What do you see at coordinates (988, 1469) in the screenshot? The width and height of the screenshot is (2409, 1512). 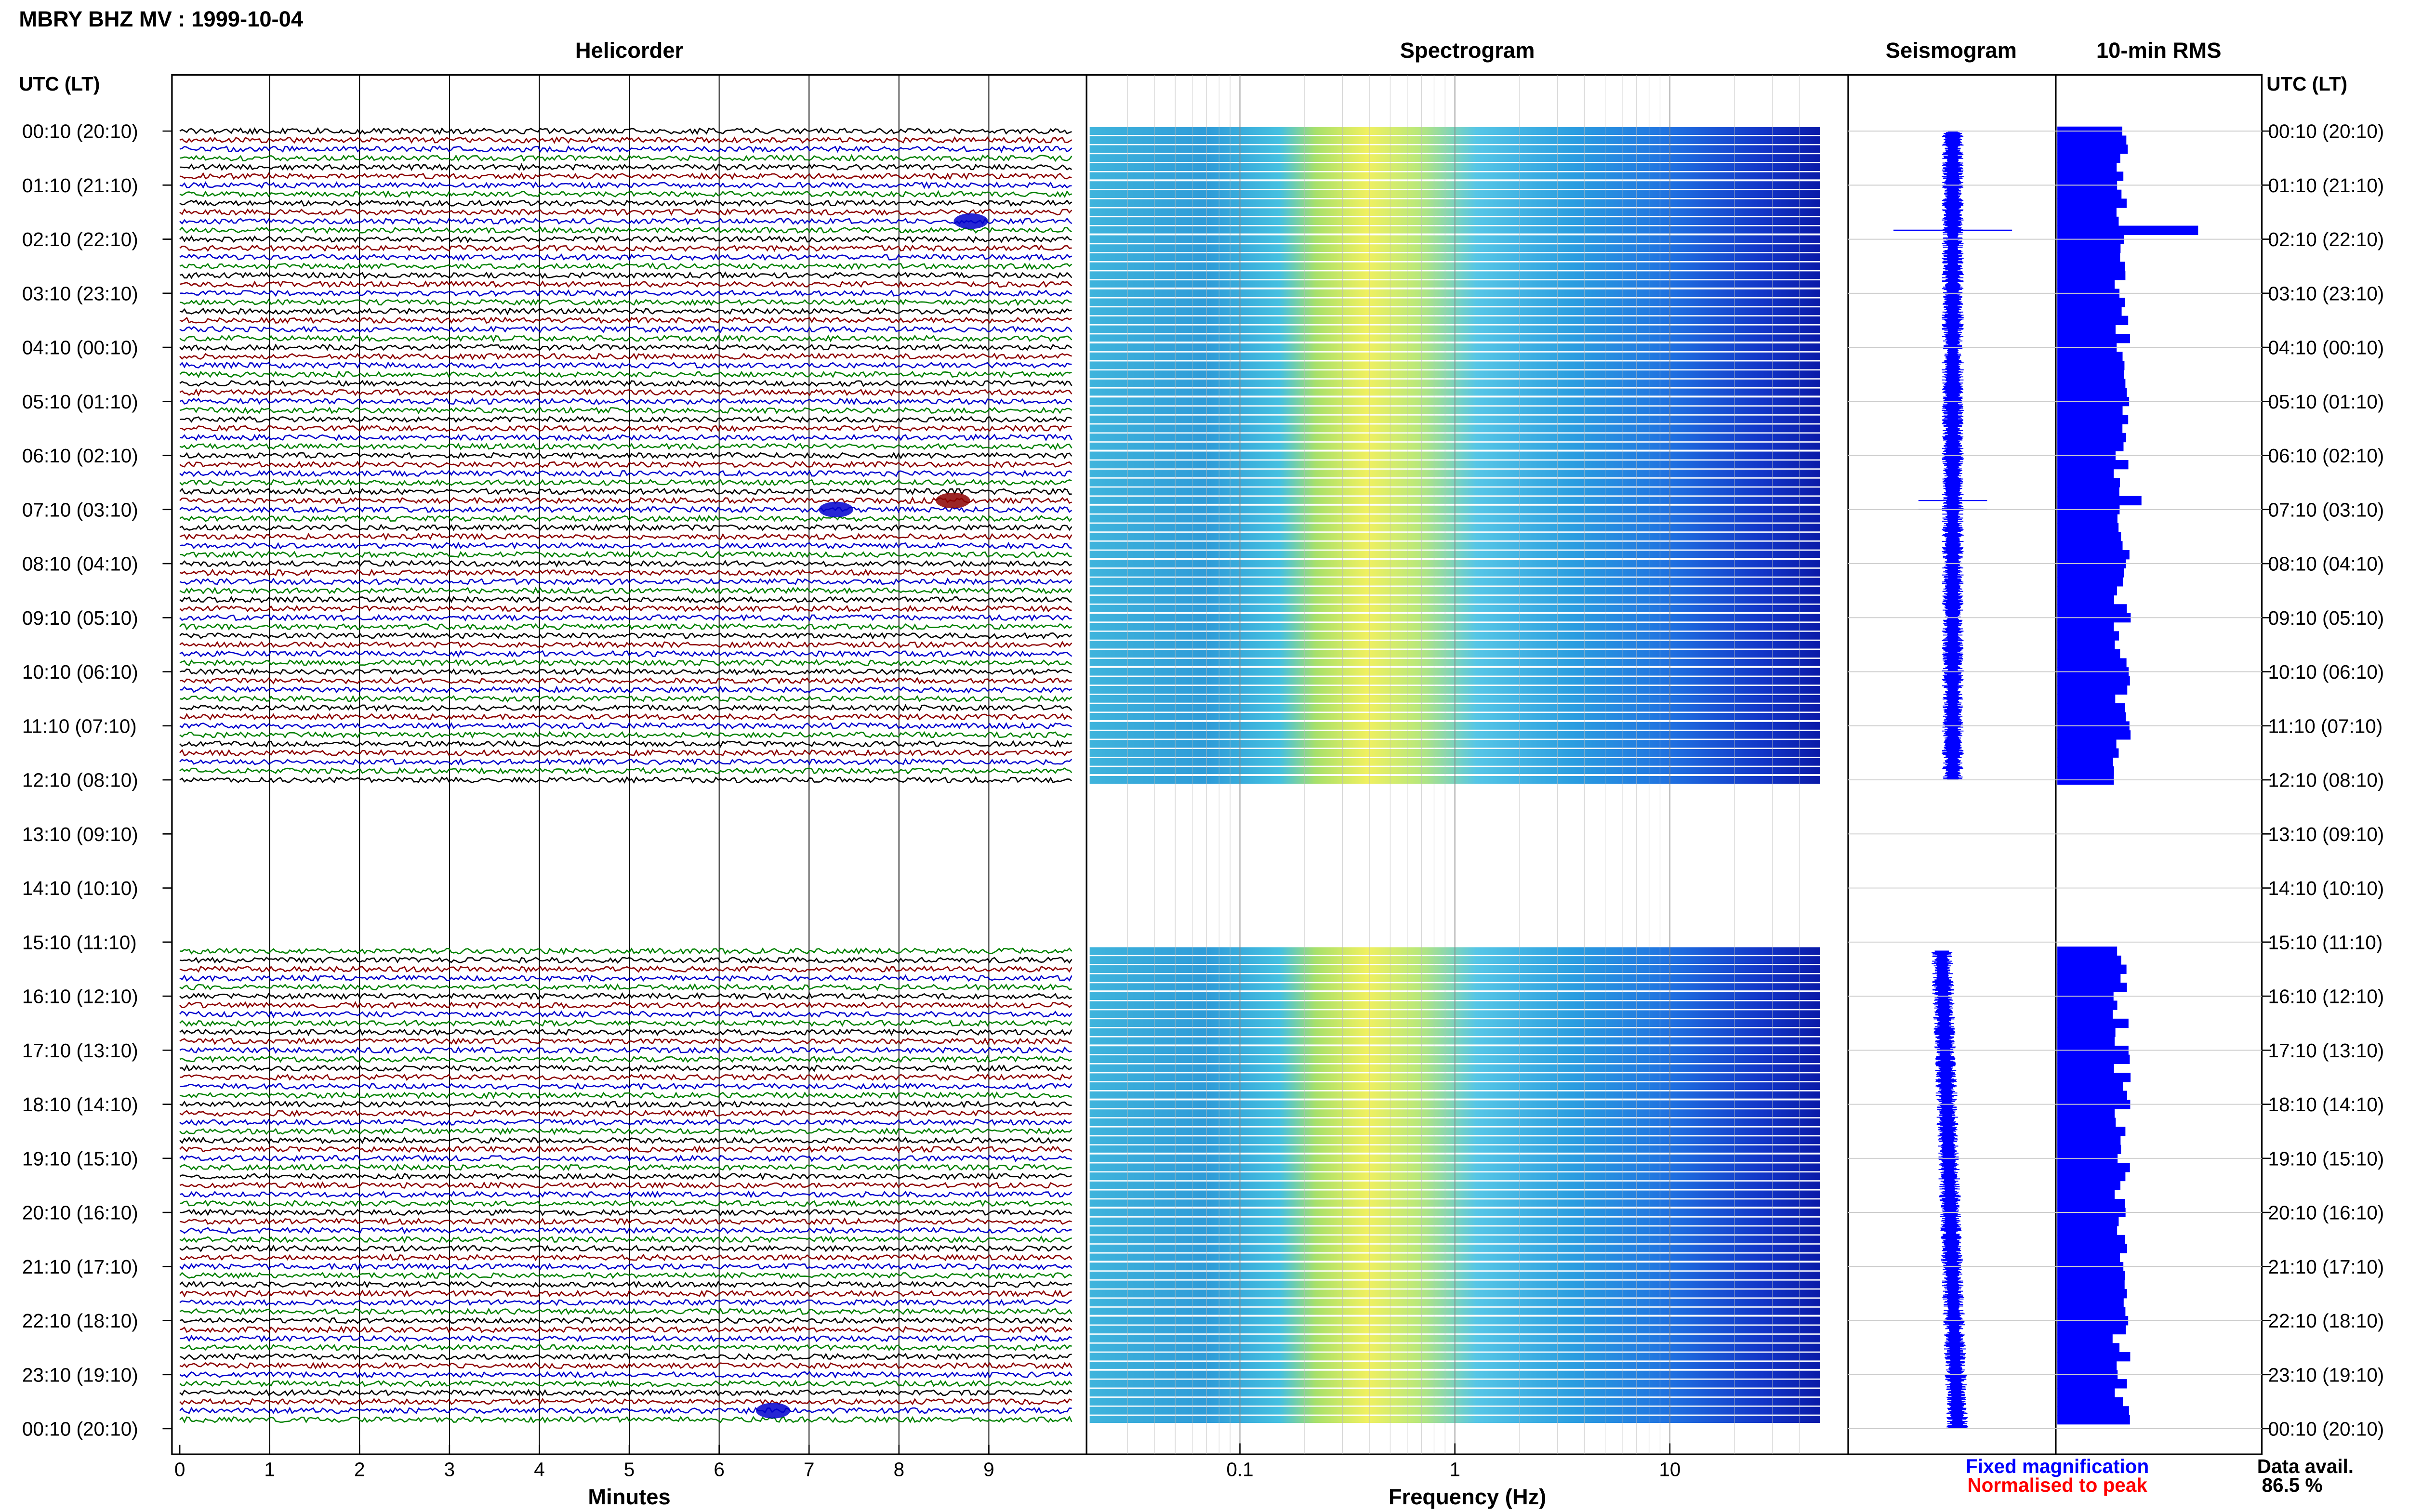 I see `helicorder-xtick-label: 9` at bounding box center [988, 1469].